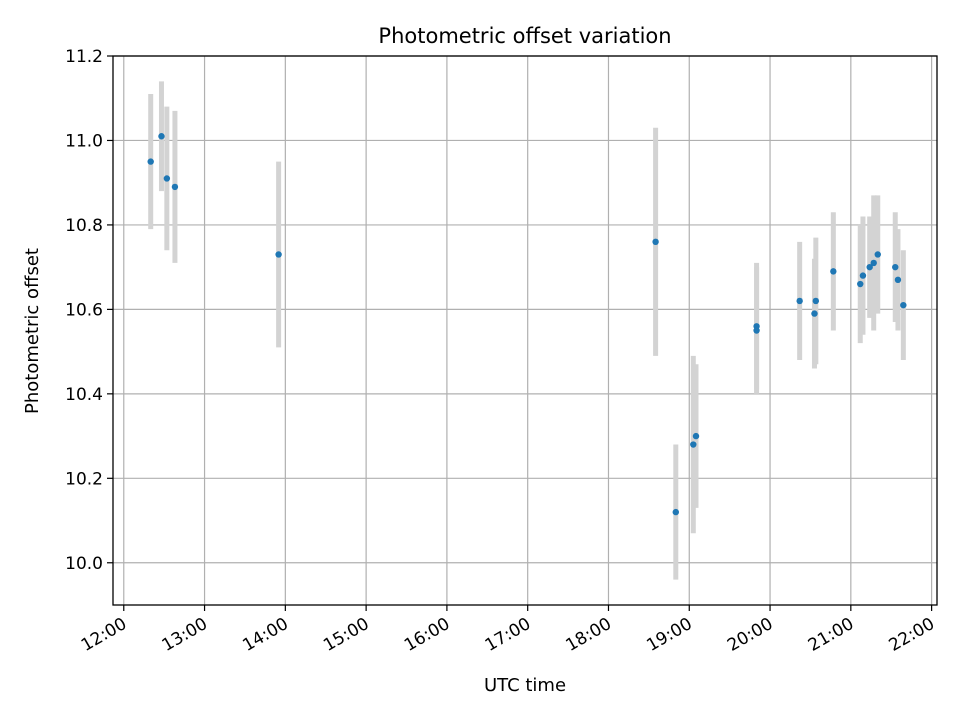 The image size is (960, 720). What do you see at coordinates (525, 685) in the screenshot?
I see `x-axis-label: UTC time` at bounding box center [525, 685].